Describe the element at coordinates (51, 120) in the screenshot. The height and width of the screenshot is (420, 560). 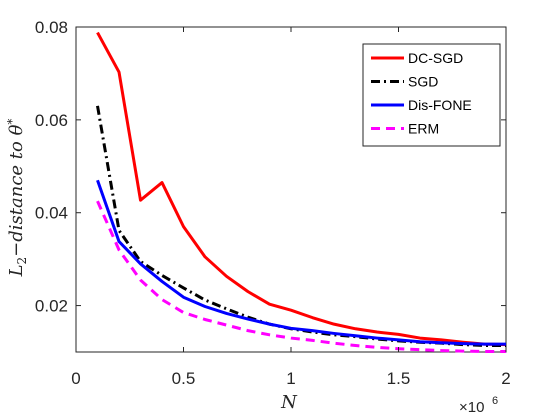
I see `y-tick-label: 0.06` at that location.